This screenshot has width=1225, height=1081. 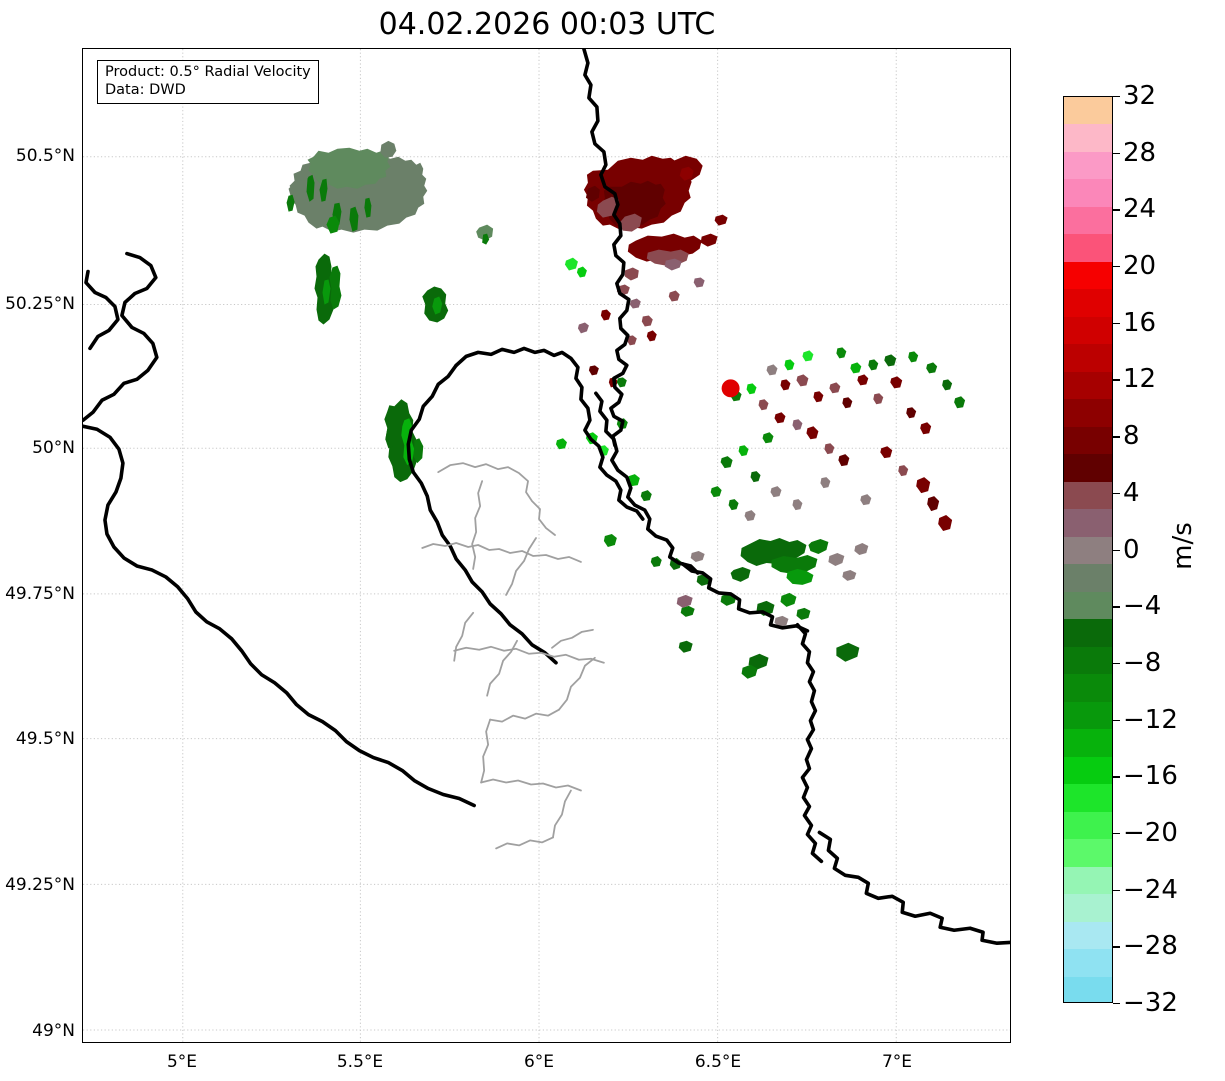 I want to click on echo-ne-red-band, so click(x=671, y=257).